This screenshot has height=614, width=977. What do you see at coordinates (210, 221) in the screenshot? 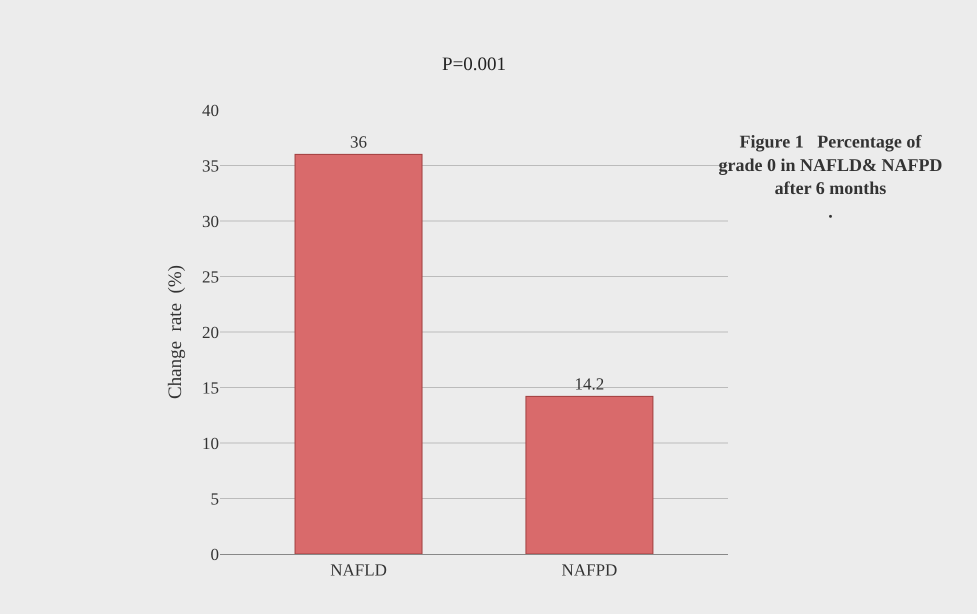
I see `y-tick-label: 30` at bounding box center [210, 221].